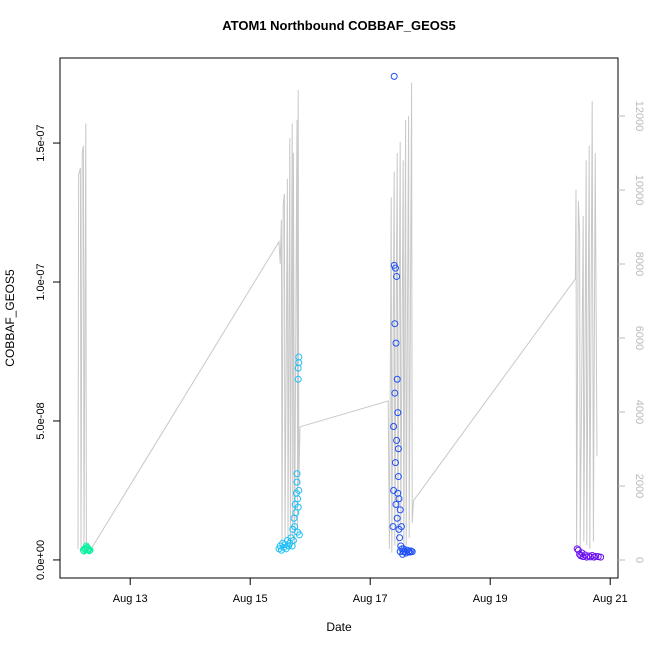 The height and width of the screenshot is (650, 650). Describe the element at coordinates (339, 627) in the screenshot. I see `x-axis-label: Date` at that location.